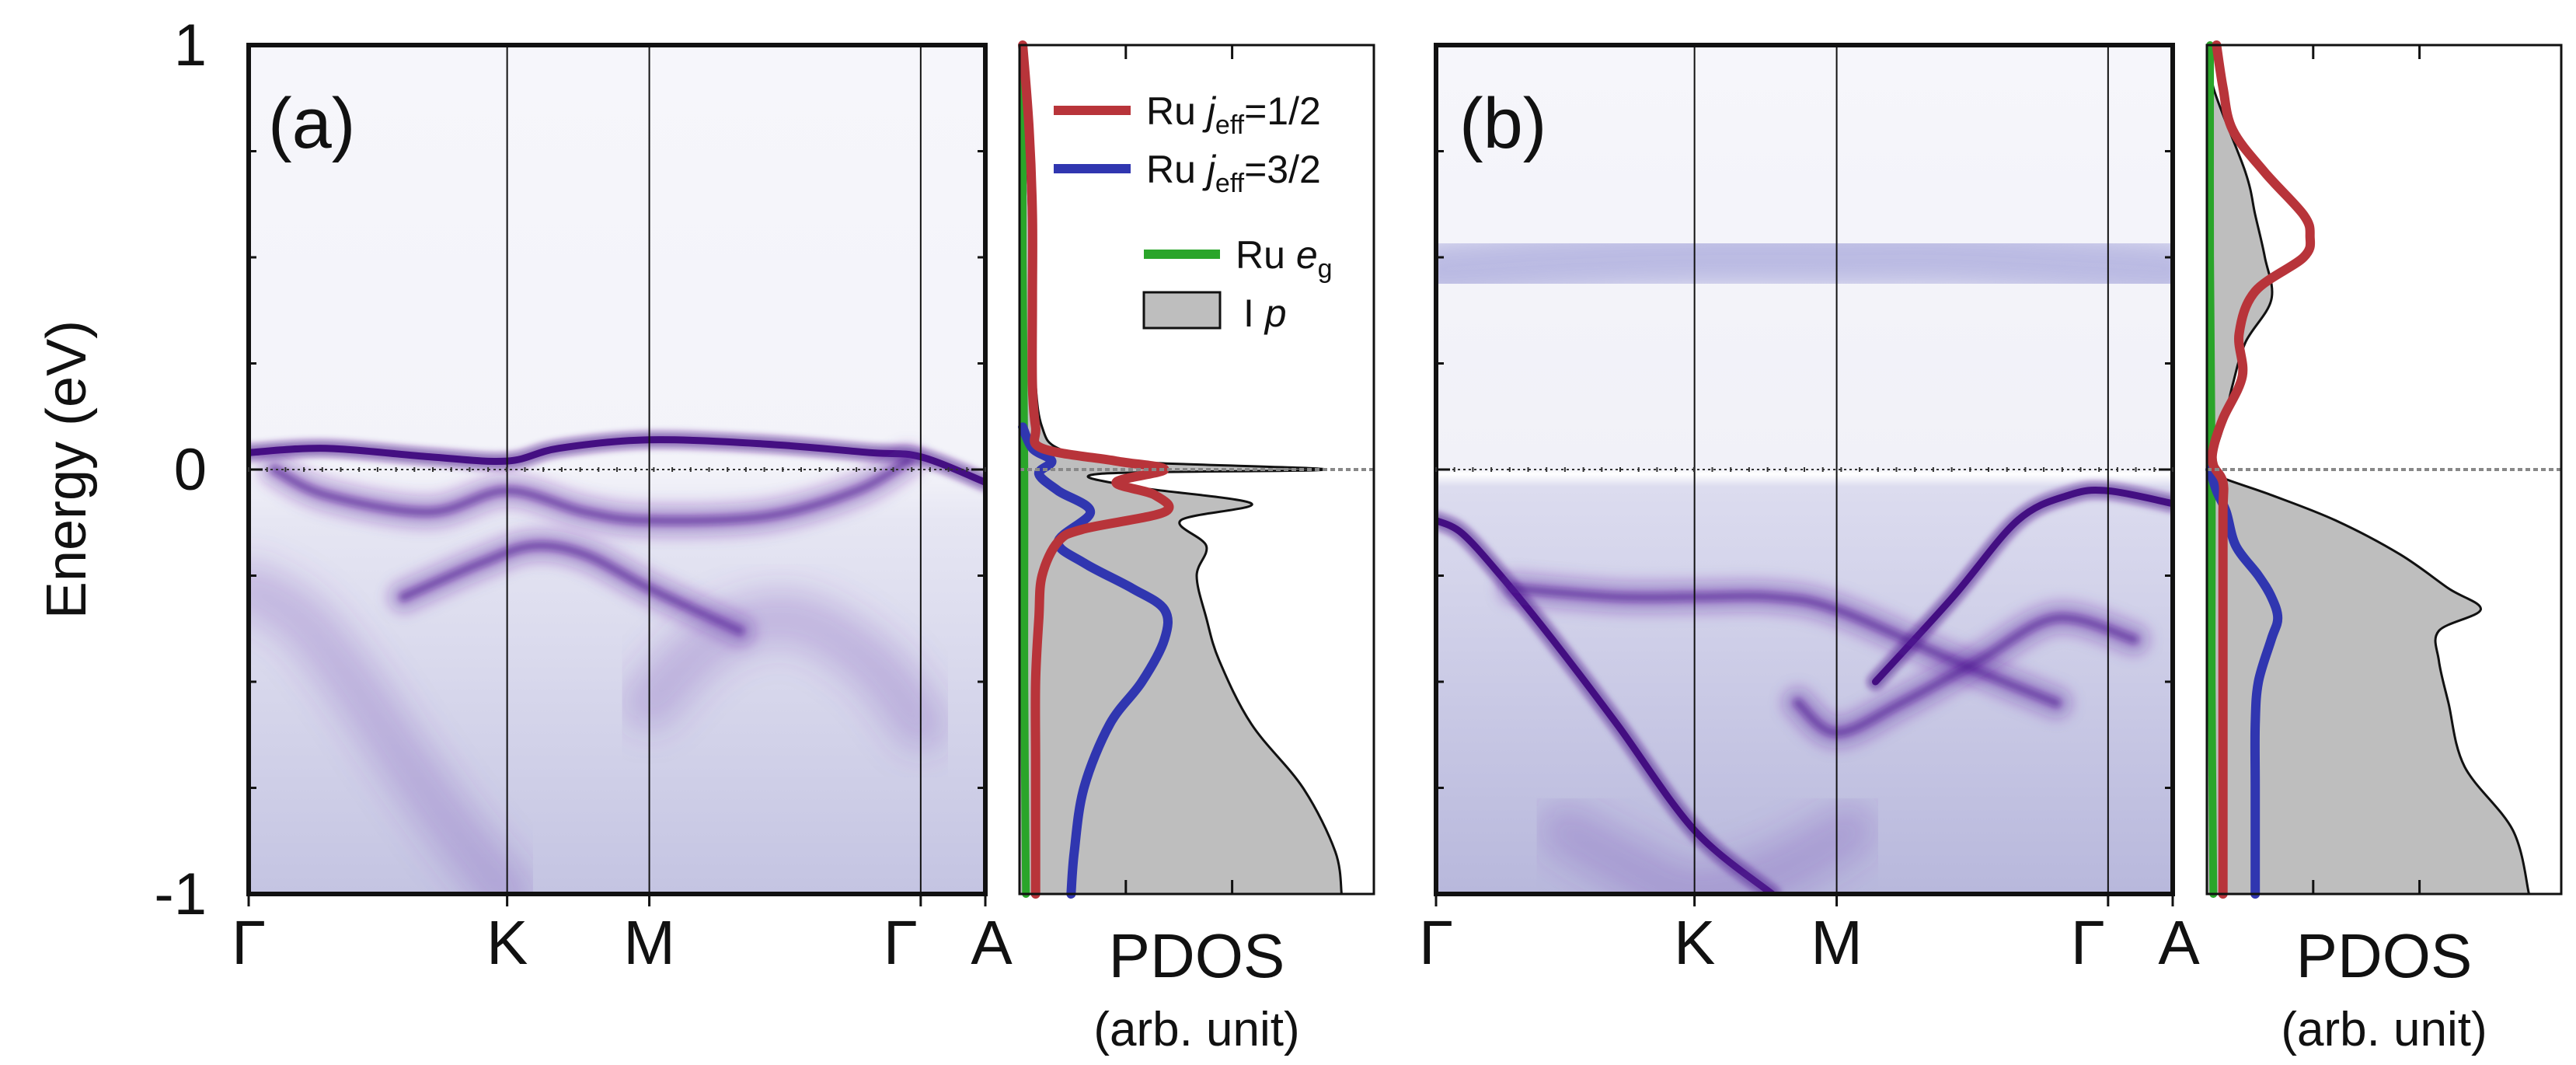 The width and height of the screenshot is (2576, 1065). Describe the element at coordinates (67, 469) in the screenshot. I see `y-axis-label: Energy (eV)` at that location.